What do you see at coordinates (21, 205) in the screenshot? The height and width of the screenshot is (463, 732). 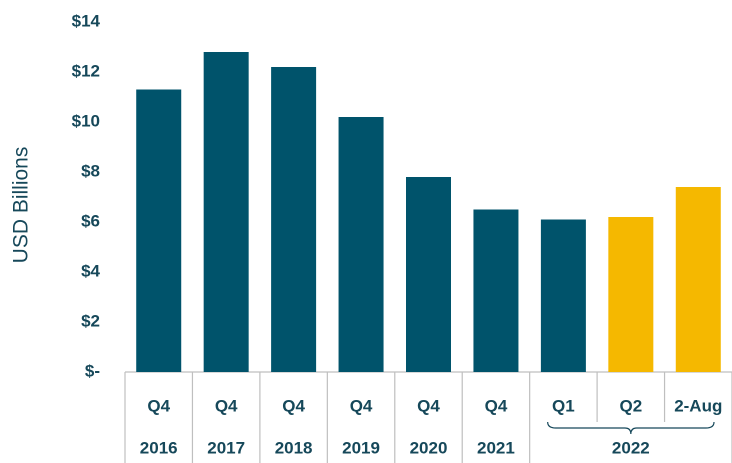 I see `y-axis-label: USD Billions` at bounding box center [21, 205].